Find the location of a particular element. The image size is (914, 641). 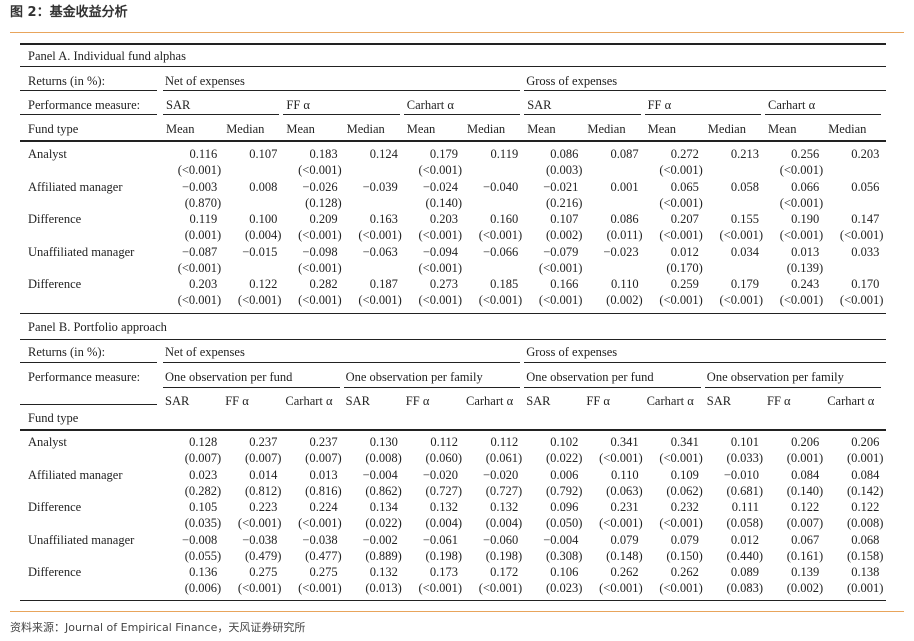

cell-pvalue: (0.055) is located at coordinates (203, 555).